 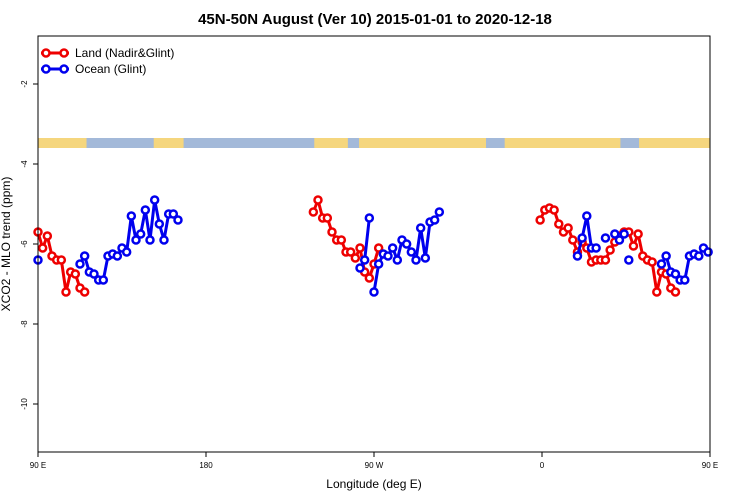 I want to click on y-axis-label: XCO2 - MLO trend (ppm), so click(x=6, y=244).